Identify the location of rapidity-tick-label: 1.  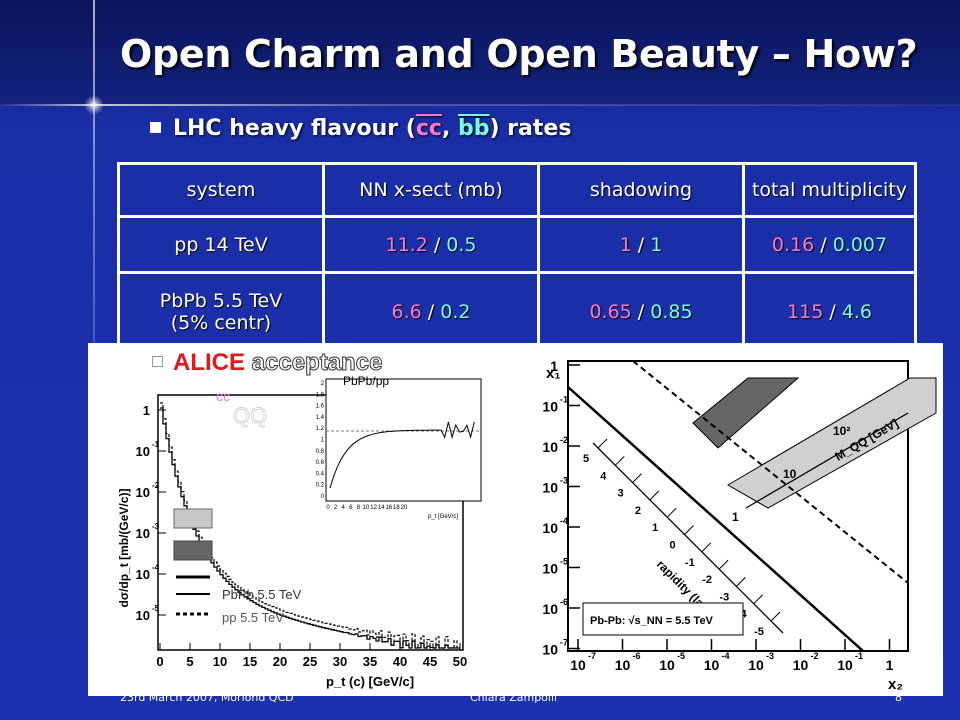
(655, 528).